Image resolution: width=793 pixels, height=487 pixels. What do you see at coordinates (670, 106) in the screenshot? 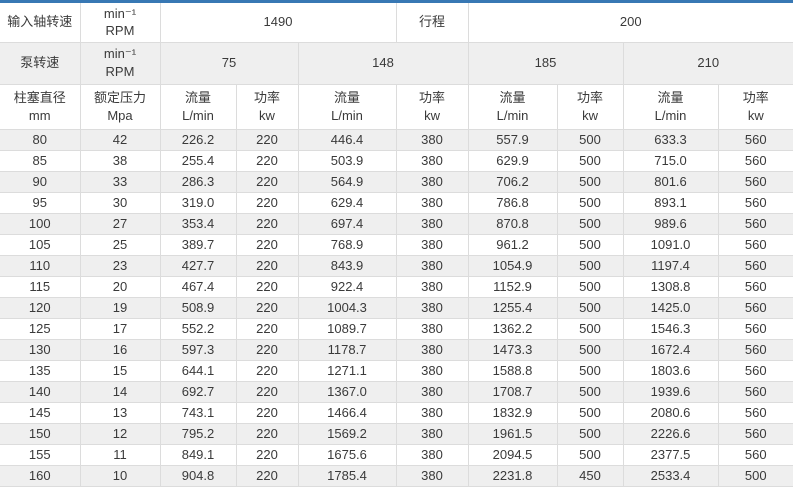
I see `flow-header-4: 流量 L/min` at bounding box center [670, 106].